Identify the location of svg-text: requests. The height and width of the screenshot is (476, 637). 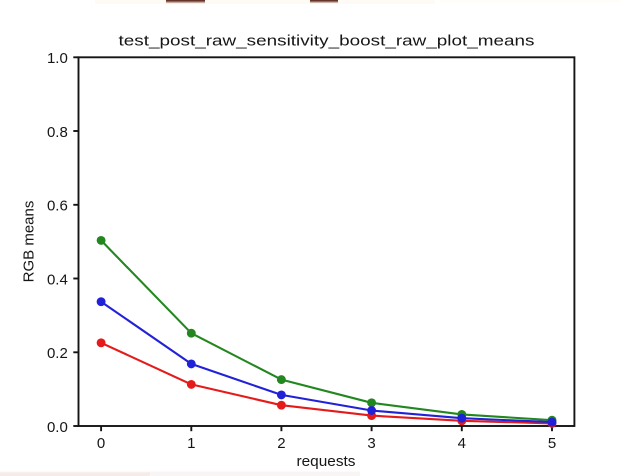
(326, 461).